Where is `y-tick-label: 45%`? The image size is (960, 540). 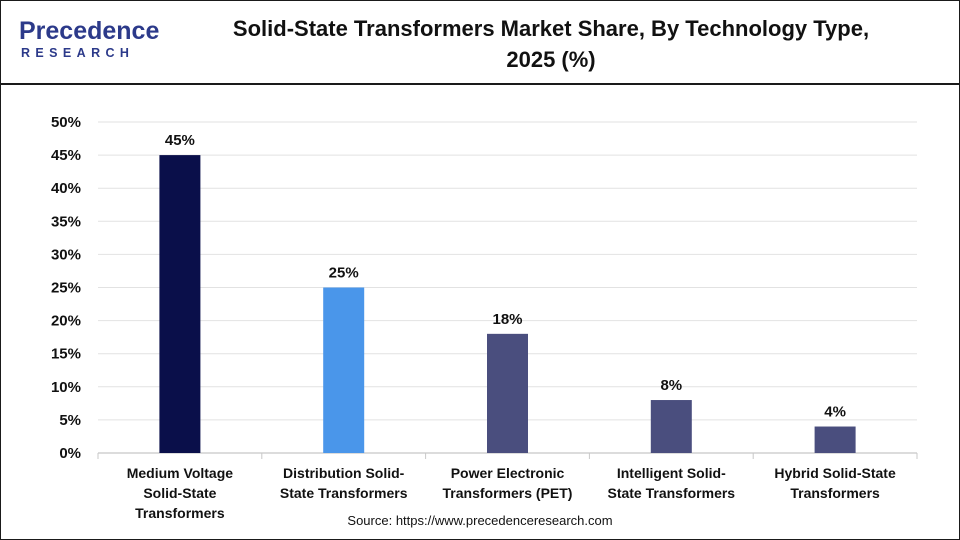
y-tick-label: 45% is located at coordinates (66, 155).